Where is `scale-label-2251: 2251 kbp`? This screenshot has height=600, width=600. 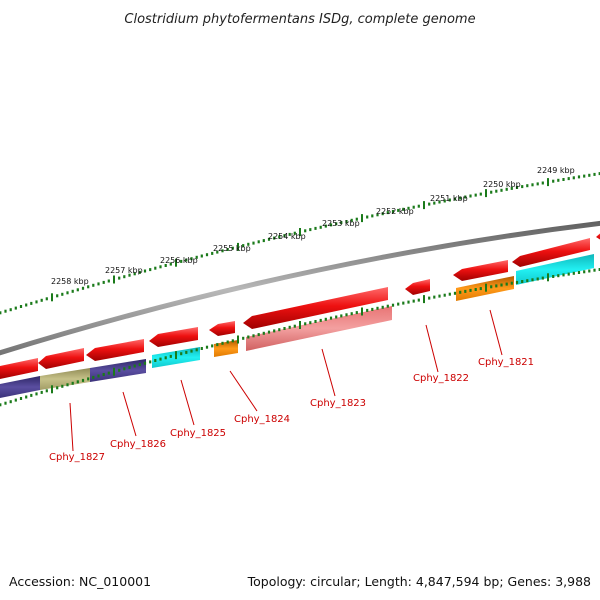 scale-label-2251: 2251 kbp is located at coordinates (449, 198).